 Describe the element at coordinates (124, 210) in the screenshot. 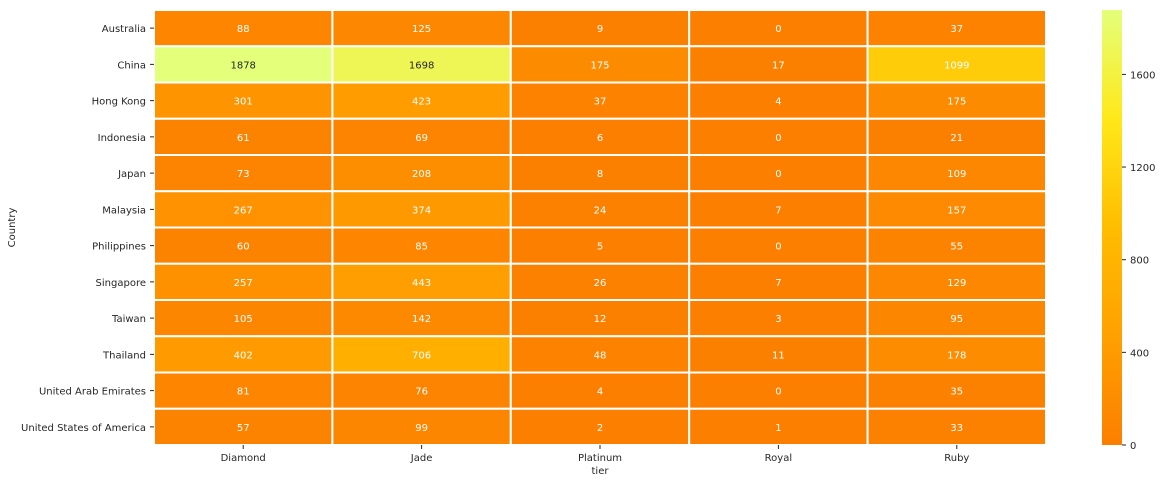

I see `y-tick-label: Malaysia` at that location.